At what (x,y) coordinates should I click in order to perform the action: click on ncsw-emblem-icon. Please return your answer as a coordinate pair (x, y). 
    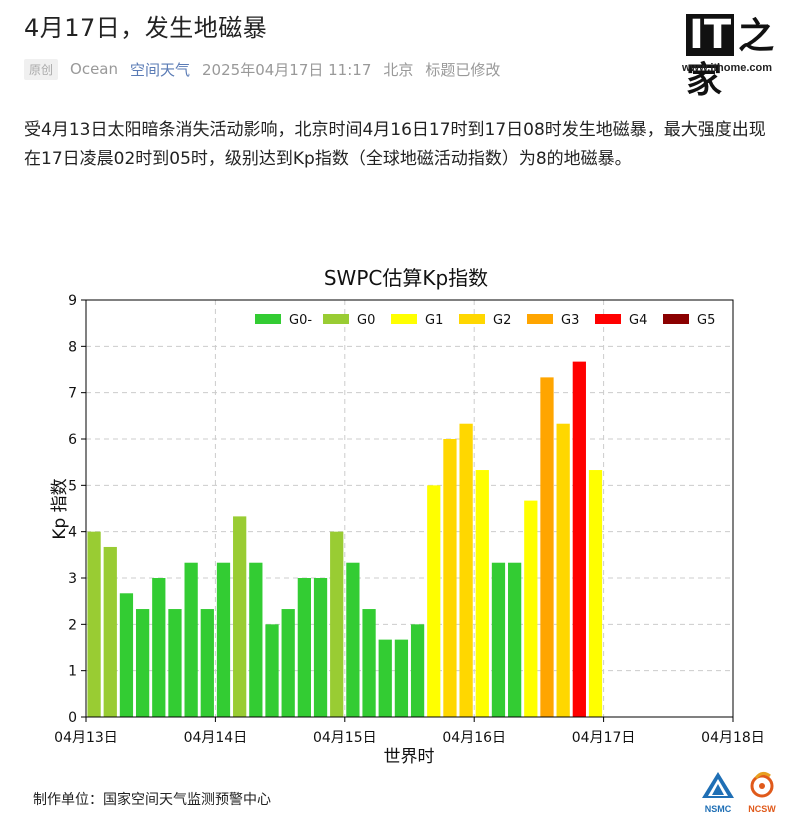
    Looking at the image, I should click on (762, 784).